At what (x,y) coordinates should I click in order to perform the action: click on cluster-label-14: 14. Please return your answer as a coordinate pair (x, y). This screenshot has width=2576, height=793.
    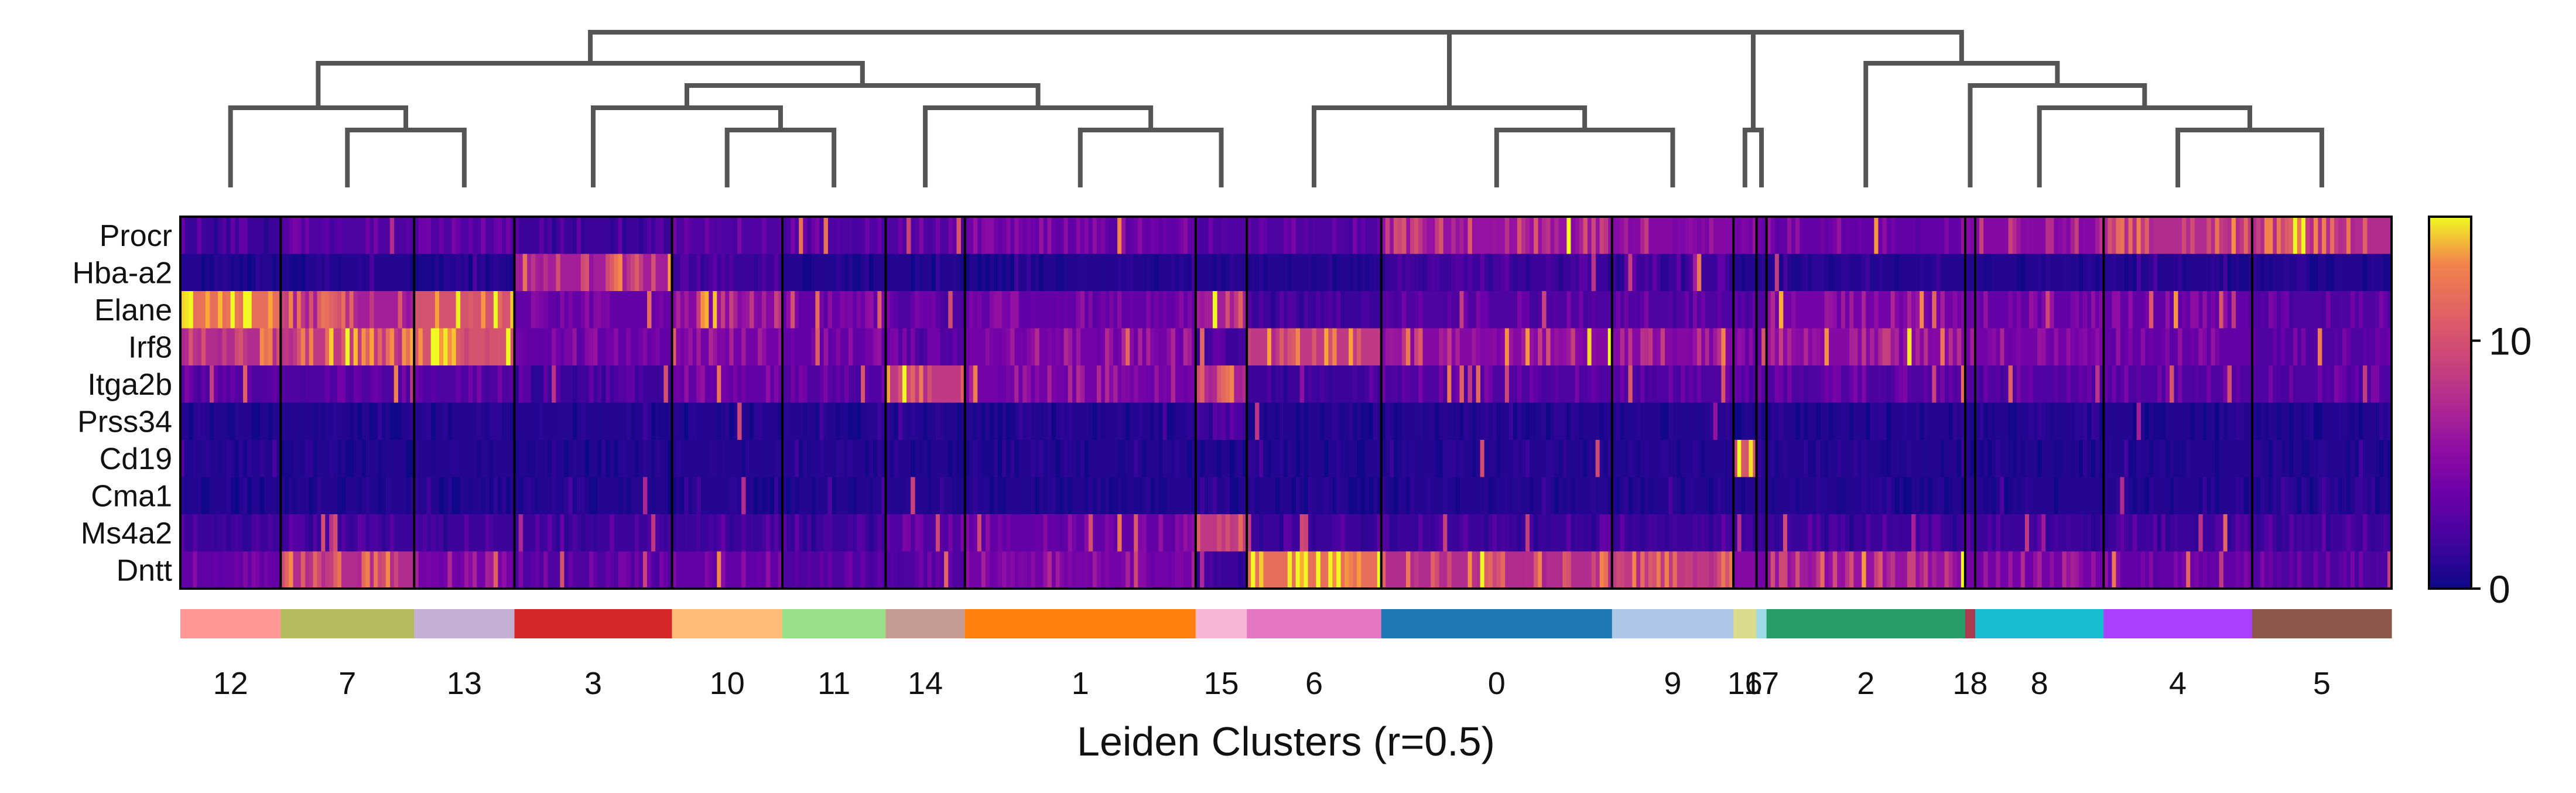
    Looking at the image, I should click on (925, 683).